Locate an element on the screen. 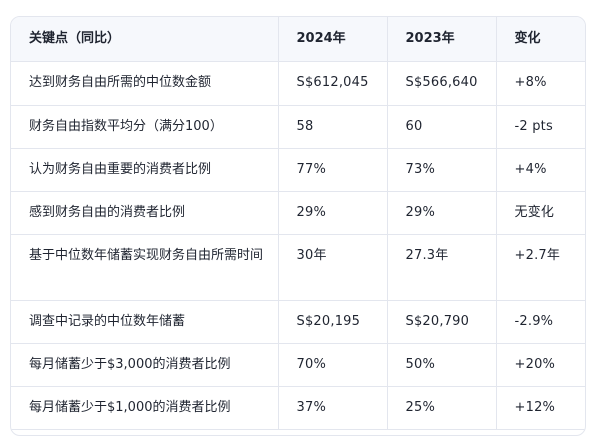  value-change: +8% is located at coordinates (540, 83).